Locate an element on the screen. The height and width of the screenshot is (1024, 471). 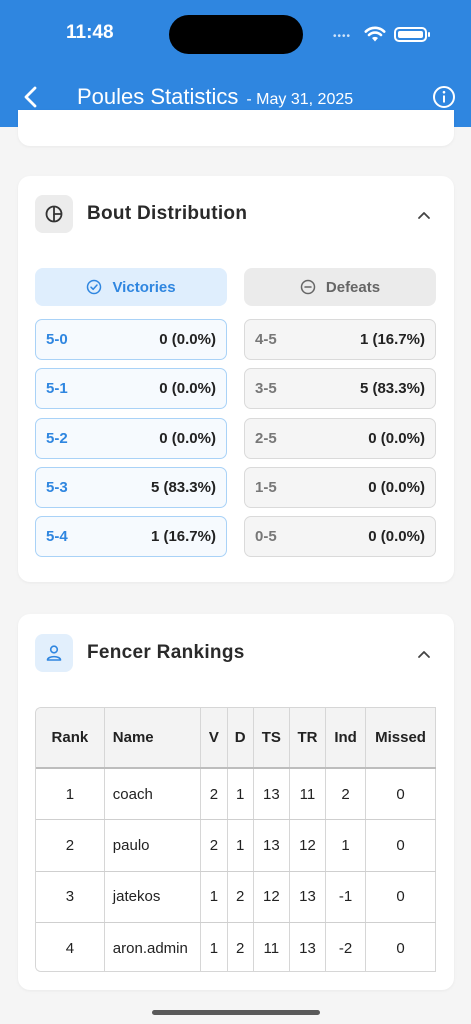
defeats-tab: Defeats is located at coordinates (340, 287).